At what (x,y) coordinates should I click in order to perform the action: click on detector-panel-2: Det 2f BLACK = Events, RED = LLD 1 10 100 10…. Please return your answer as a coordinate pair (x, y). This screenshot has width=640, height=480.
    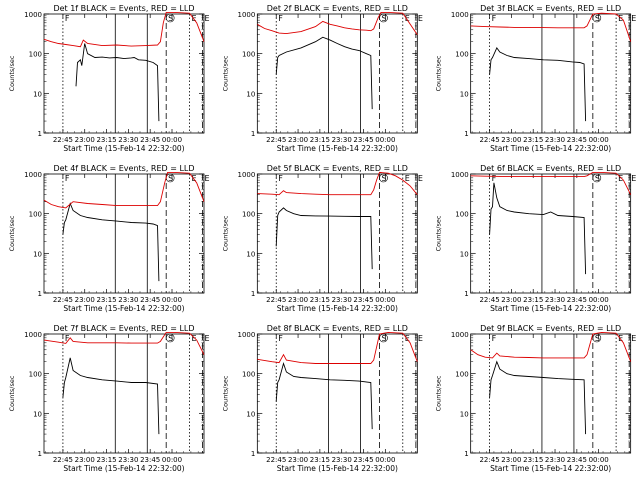
    Looking at the image, I should click on (322, 78).